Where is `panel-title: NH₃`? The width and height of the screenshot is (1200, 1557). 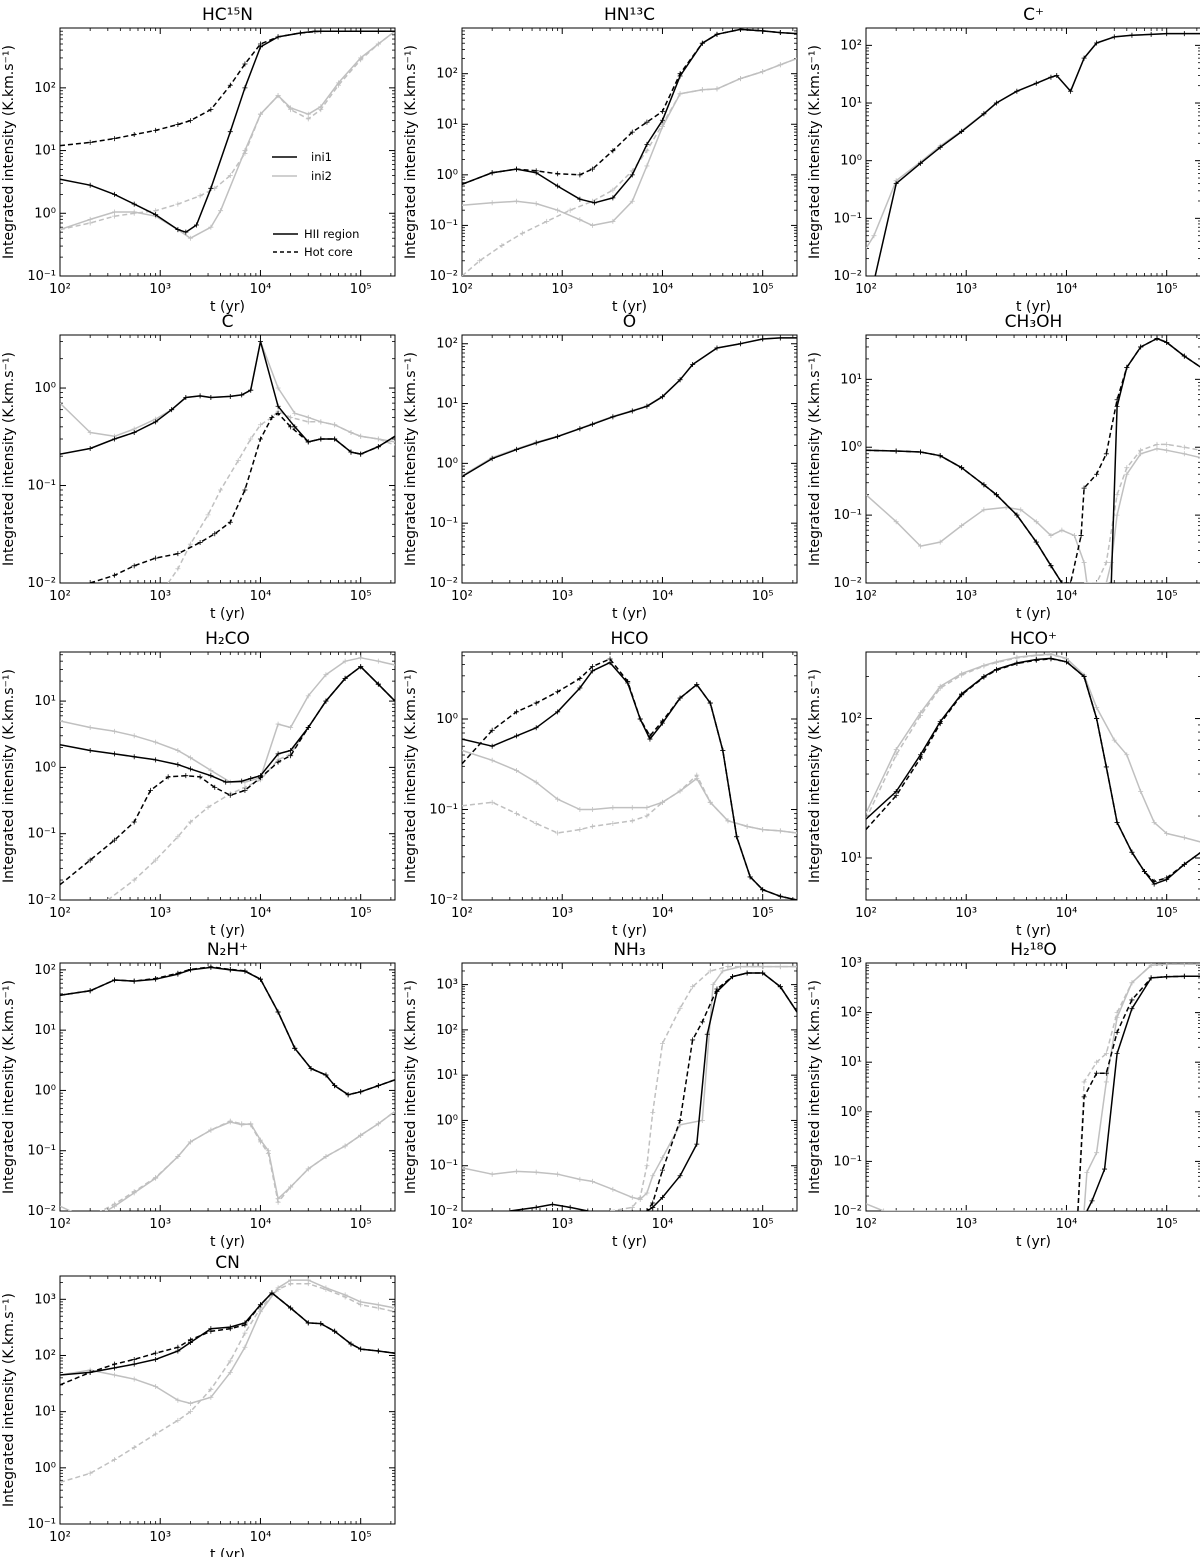
panel-title: NH₃ is located at coordinates (629, 950).